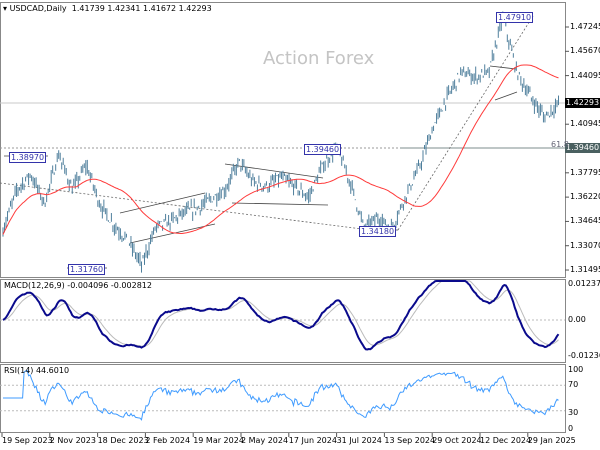 Image resolution: width=600 pixels, height=450 pixels. What do you see at coordinates (585, 75) in the screenshot?
I see `price-axis-label: 1.44095` at bounding box center [585, 75].